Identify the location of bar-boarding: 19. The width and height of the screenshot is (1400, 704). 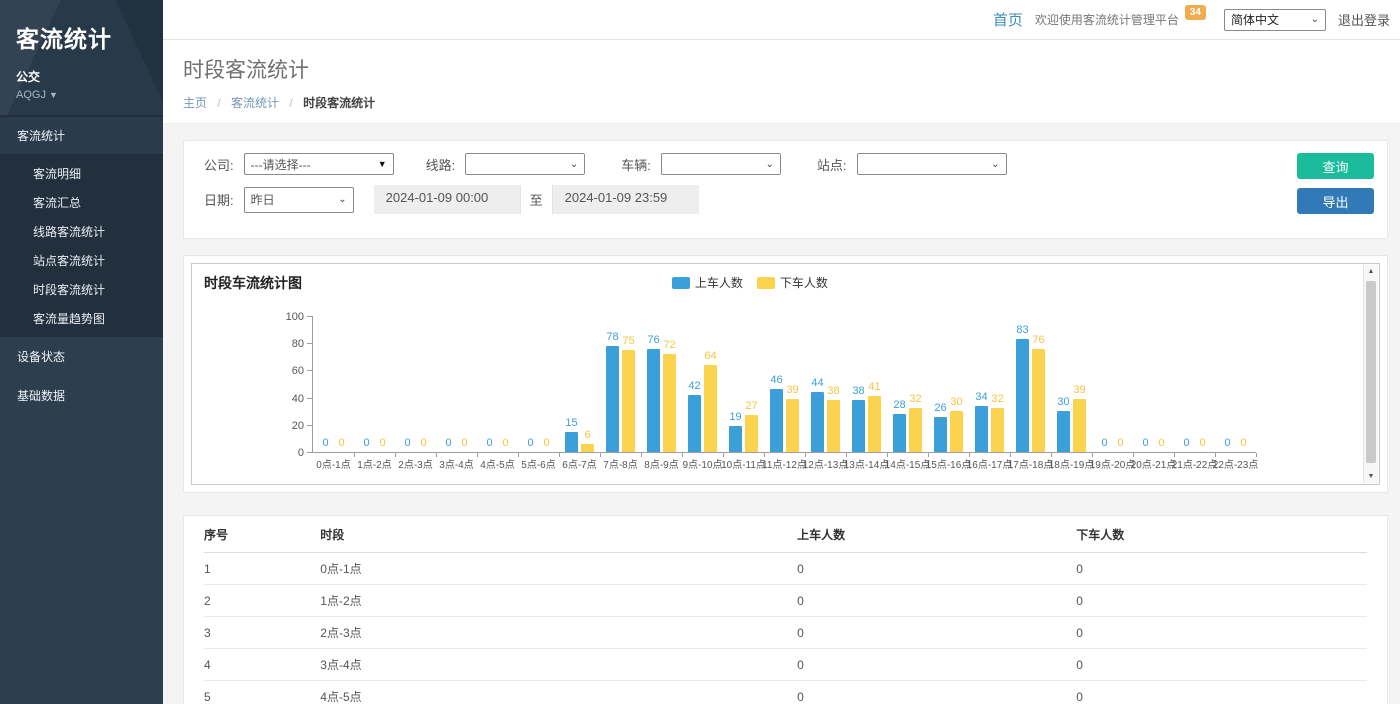
(735, 431).